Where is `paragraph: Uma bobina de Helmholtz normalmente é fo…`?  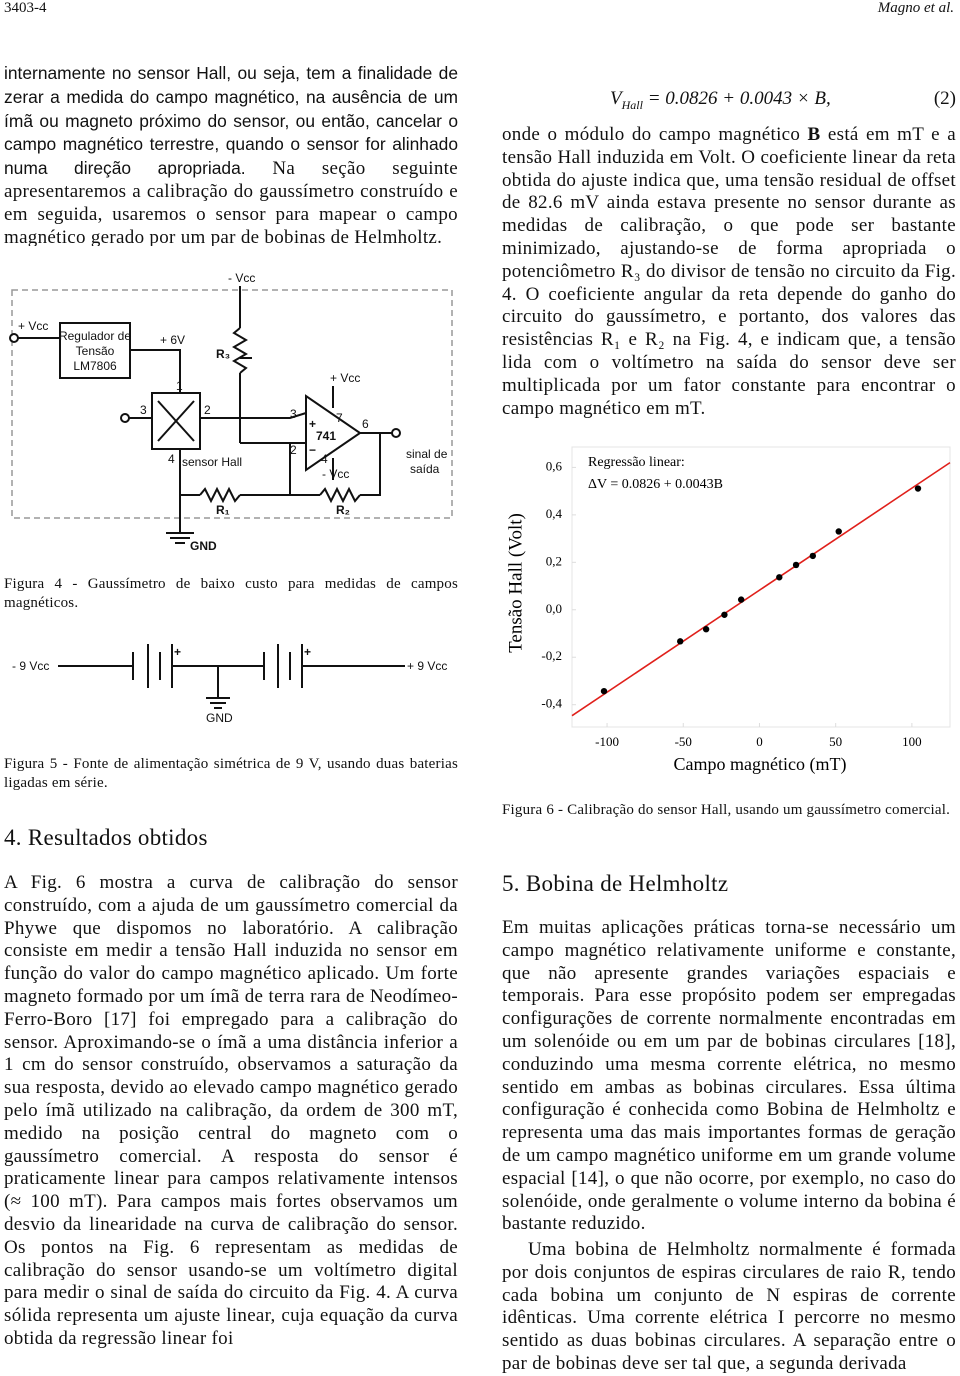
paragraph: Uma bobina de Helmholtz normalmente é fo… is located at coordinates (729, 1306).